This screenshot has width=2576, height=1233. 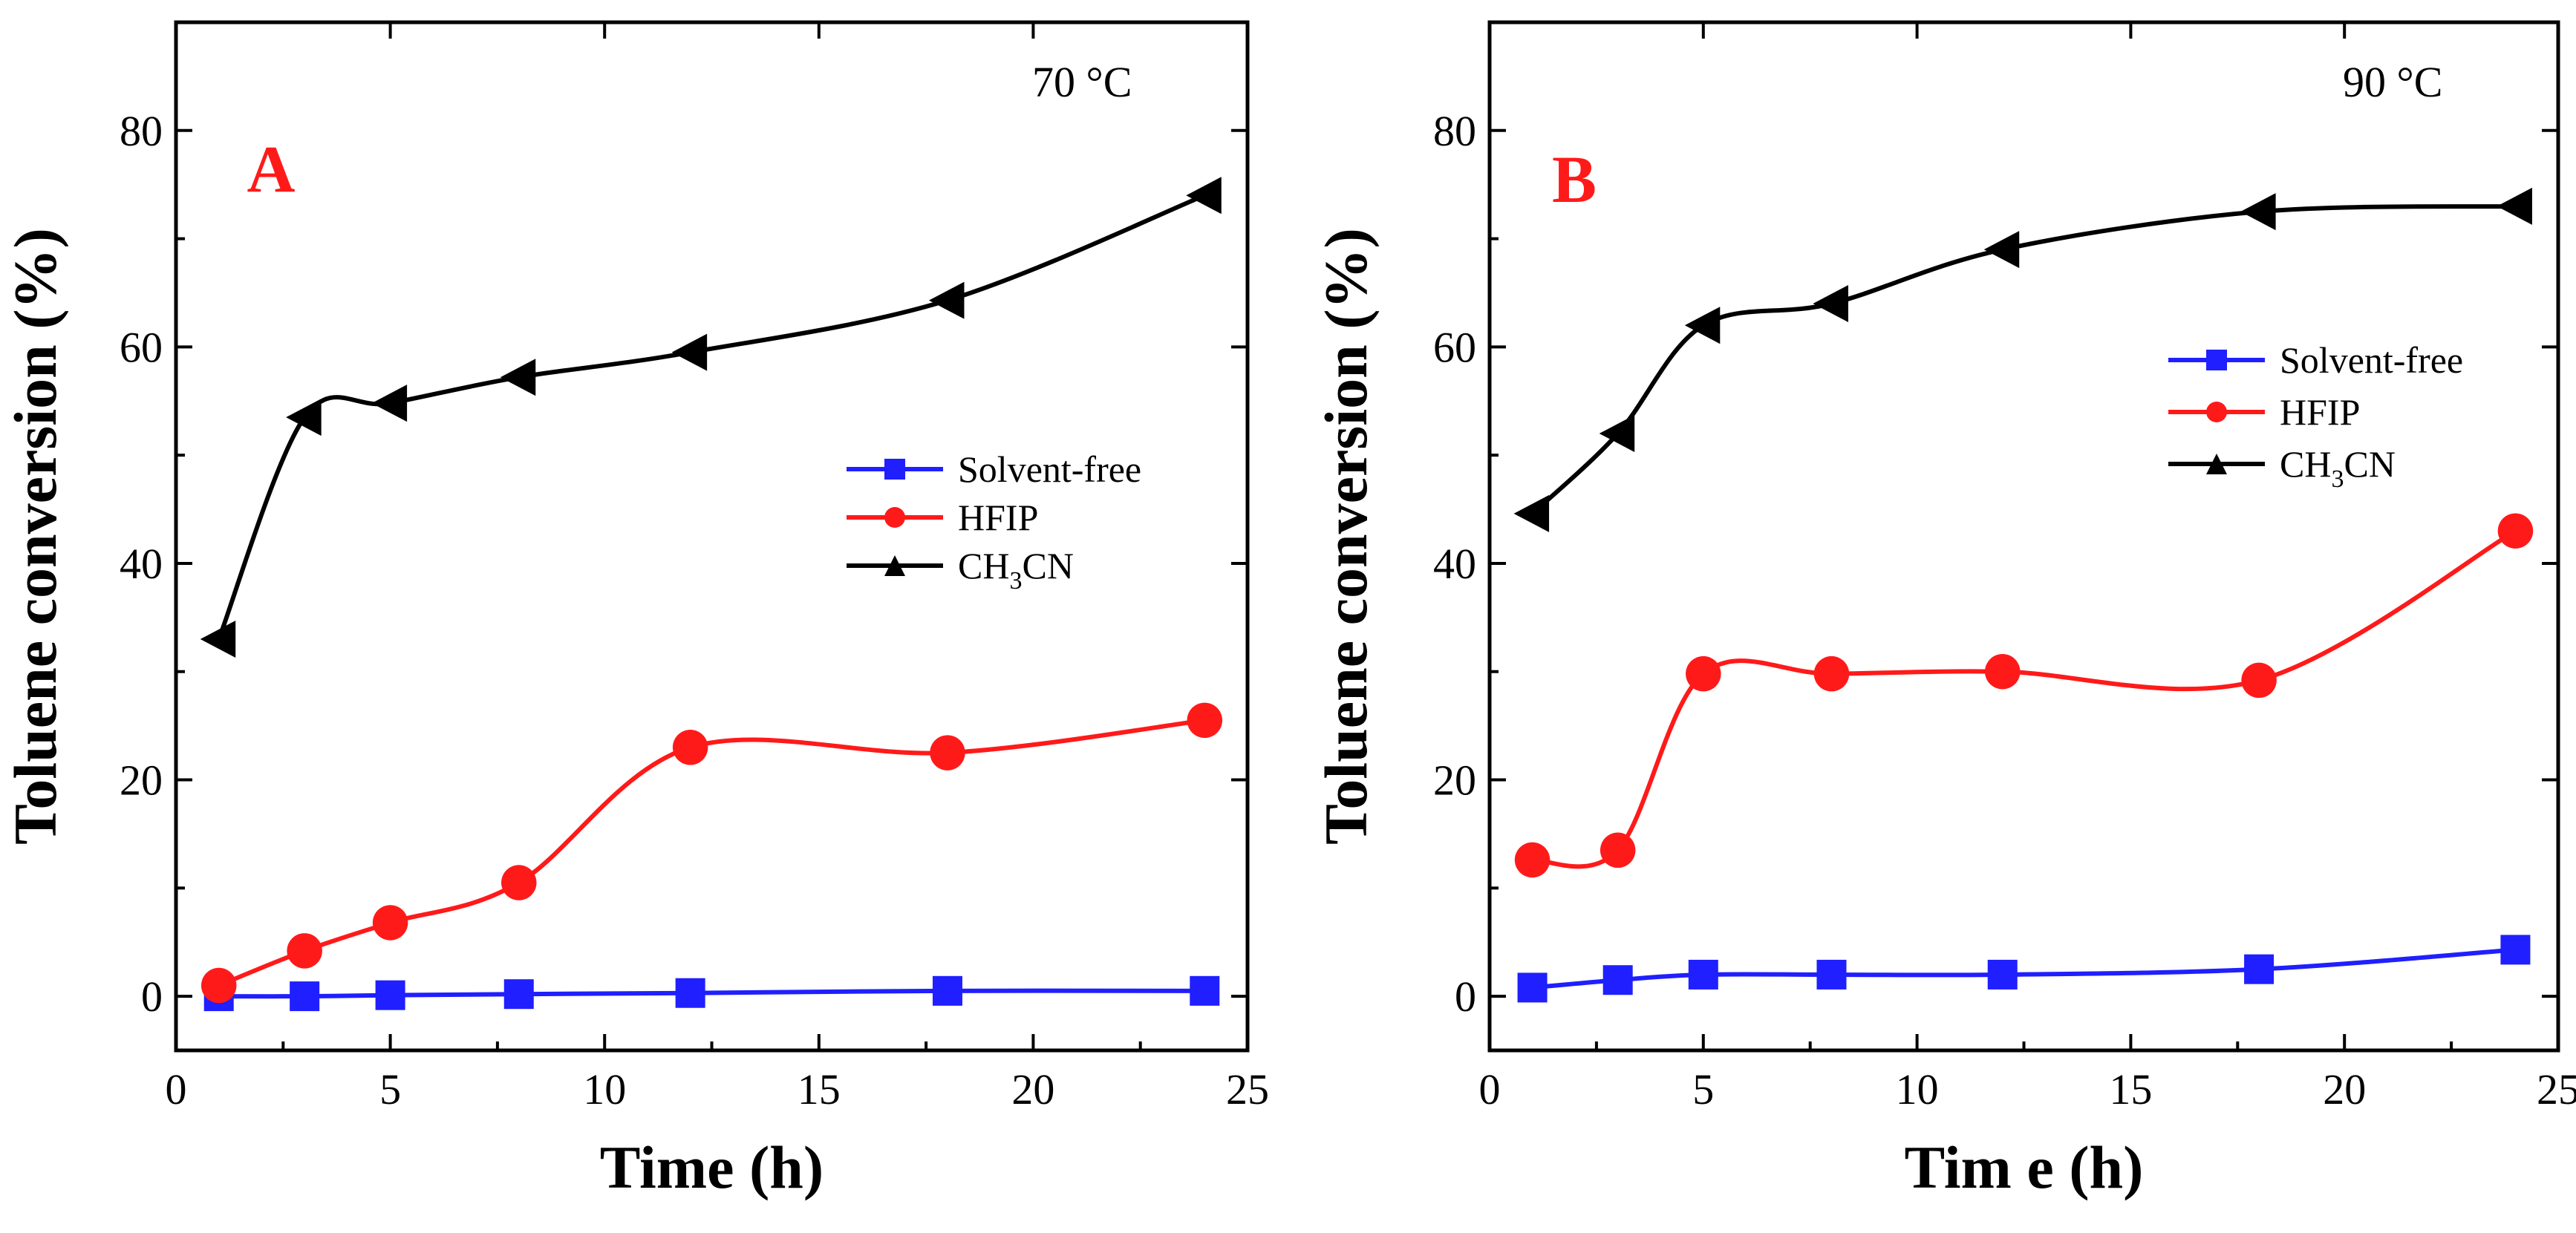 What do you see at coordinates (712, 1167) in the screenshot?
I see `x-axis-title: Time (h)` at bounding box center [712, 1167].